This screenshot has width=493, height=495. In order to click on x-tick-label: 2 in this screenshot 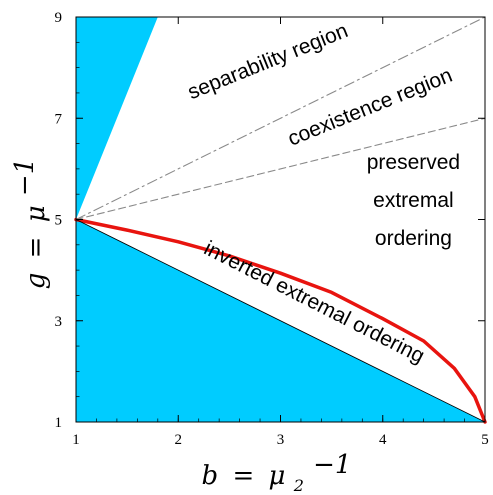, I will do `click(179, 440)`.